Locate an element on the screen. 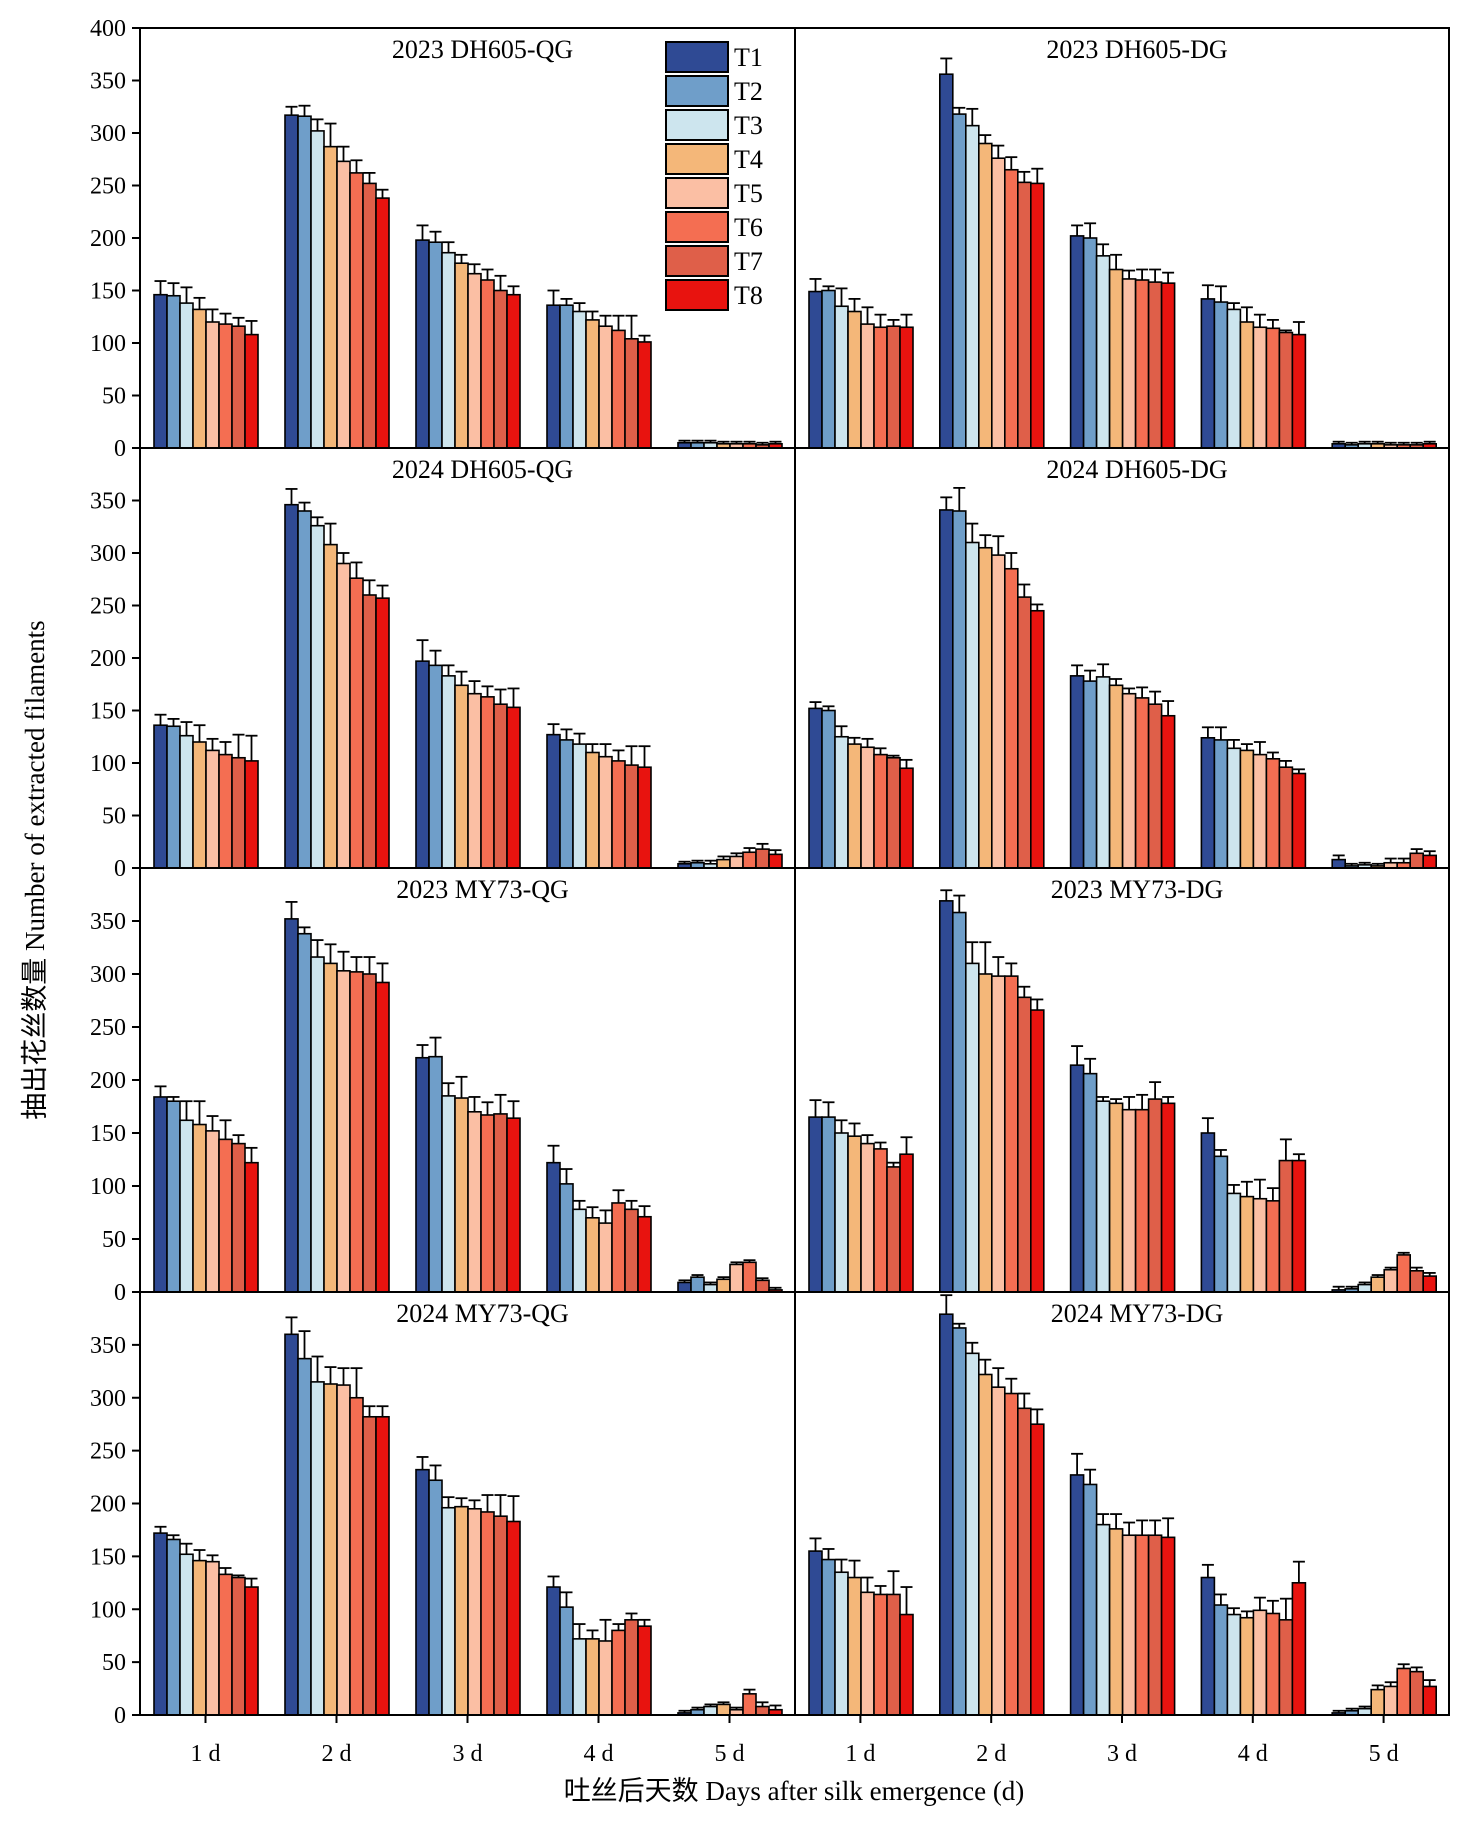 This screenshot has width=1459, height=1829. legend-label: T8 is located at coordinates (748, 295).